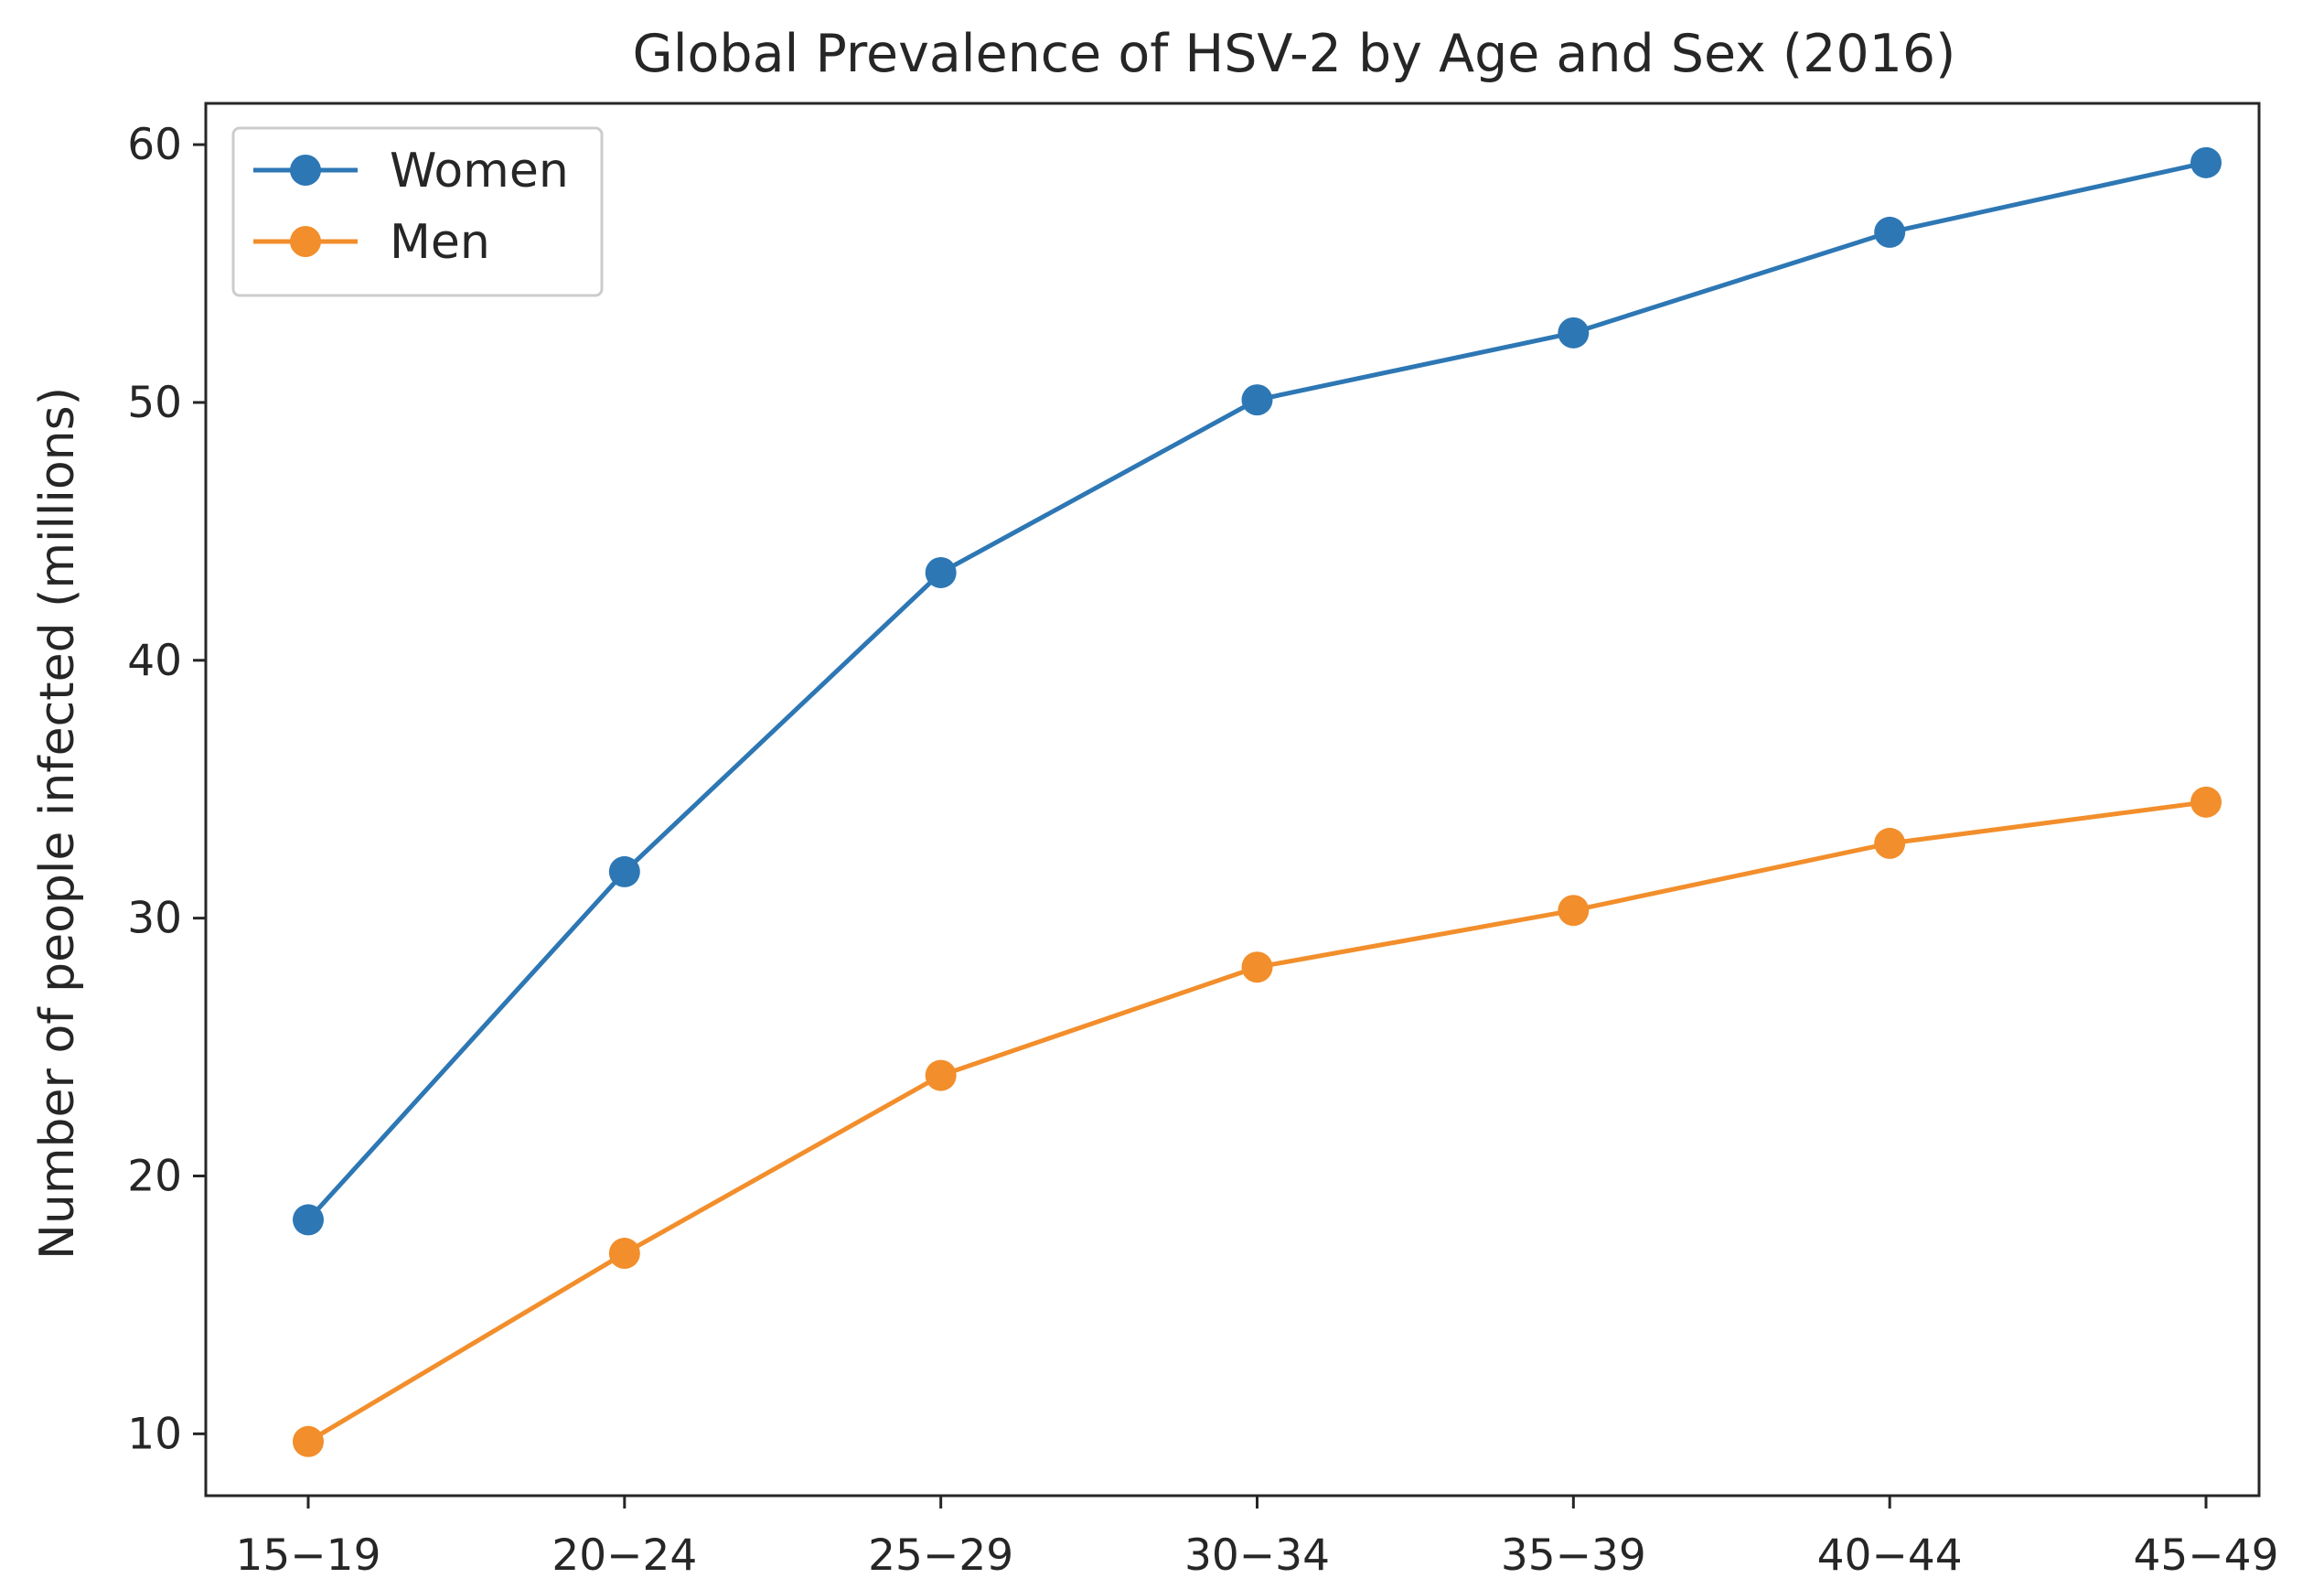  Describe the element at coordinates (418, 211) in the screenshot. I see `legend: Women Men` at that location.